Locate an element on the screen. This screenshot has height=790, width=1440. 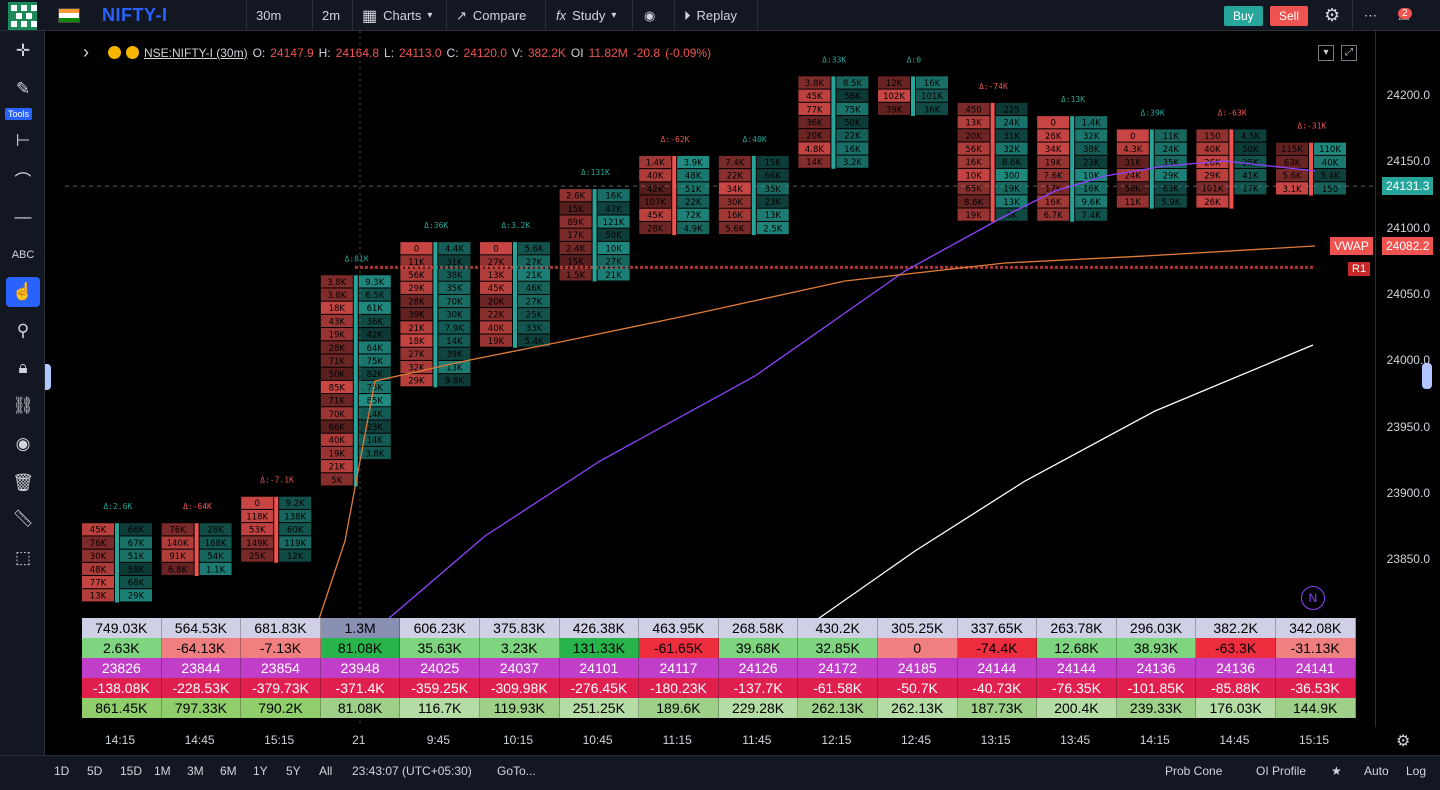
right-scroll-handle is located at coordinates (1427, 376).